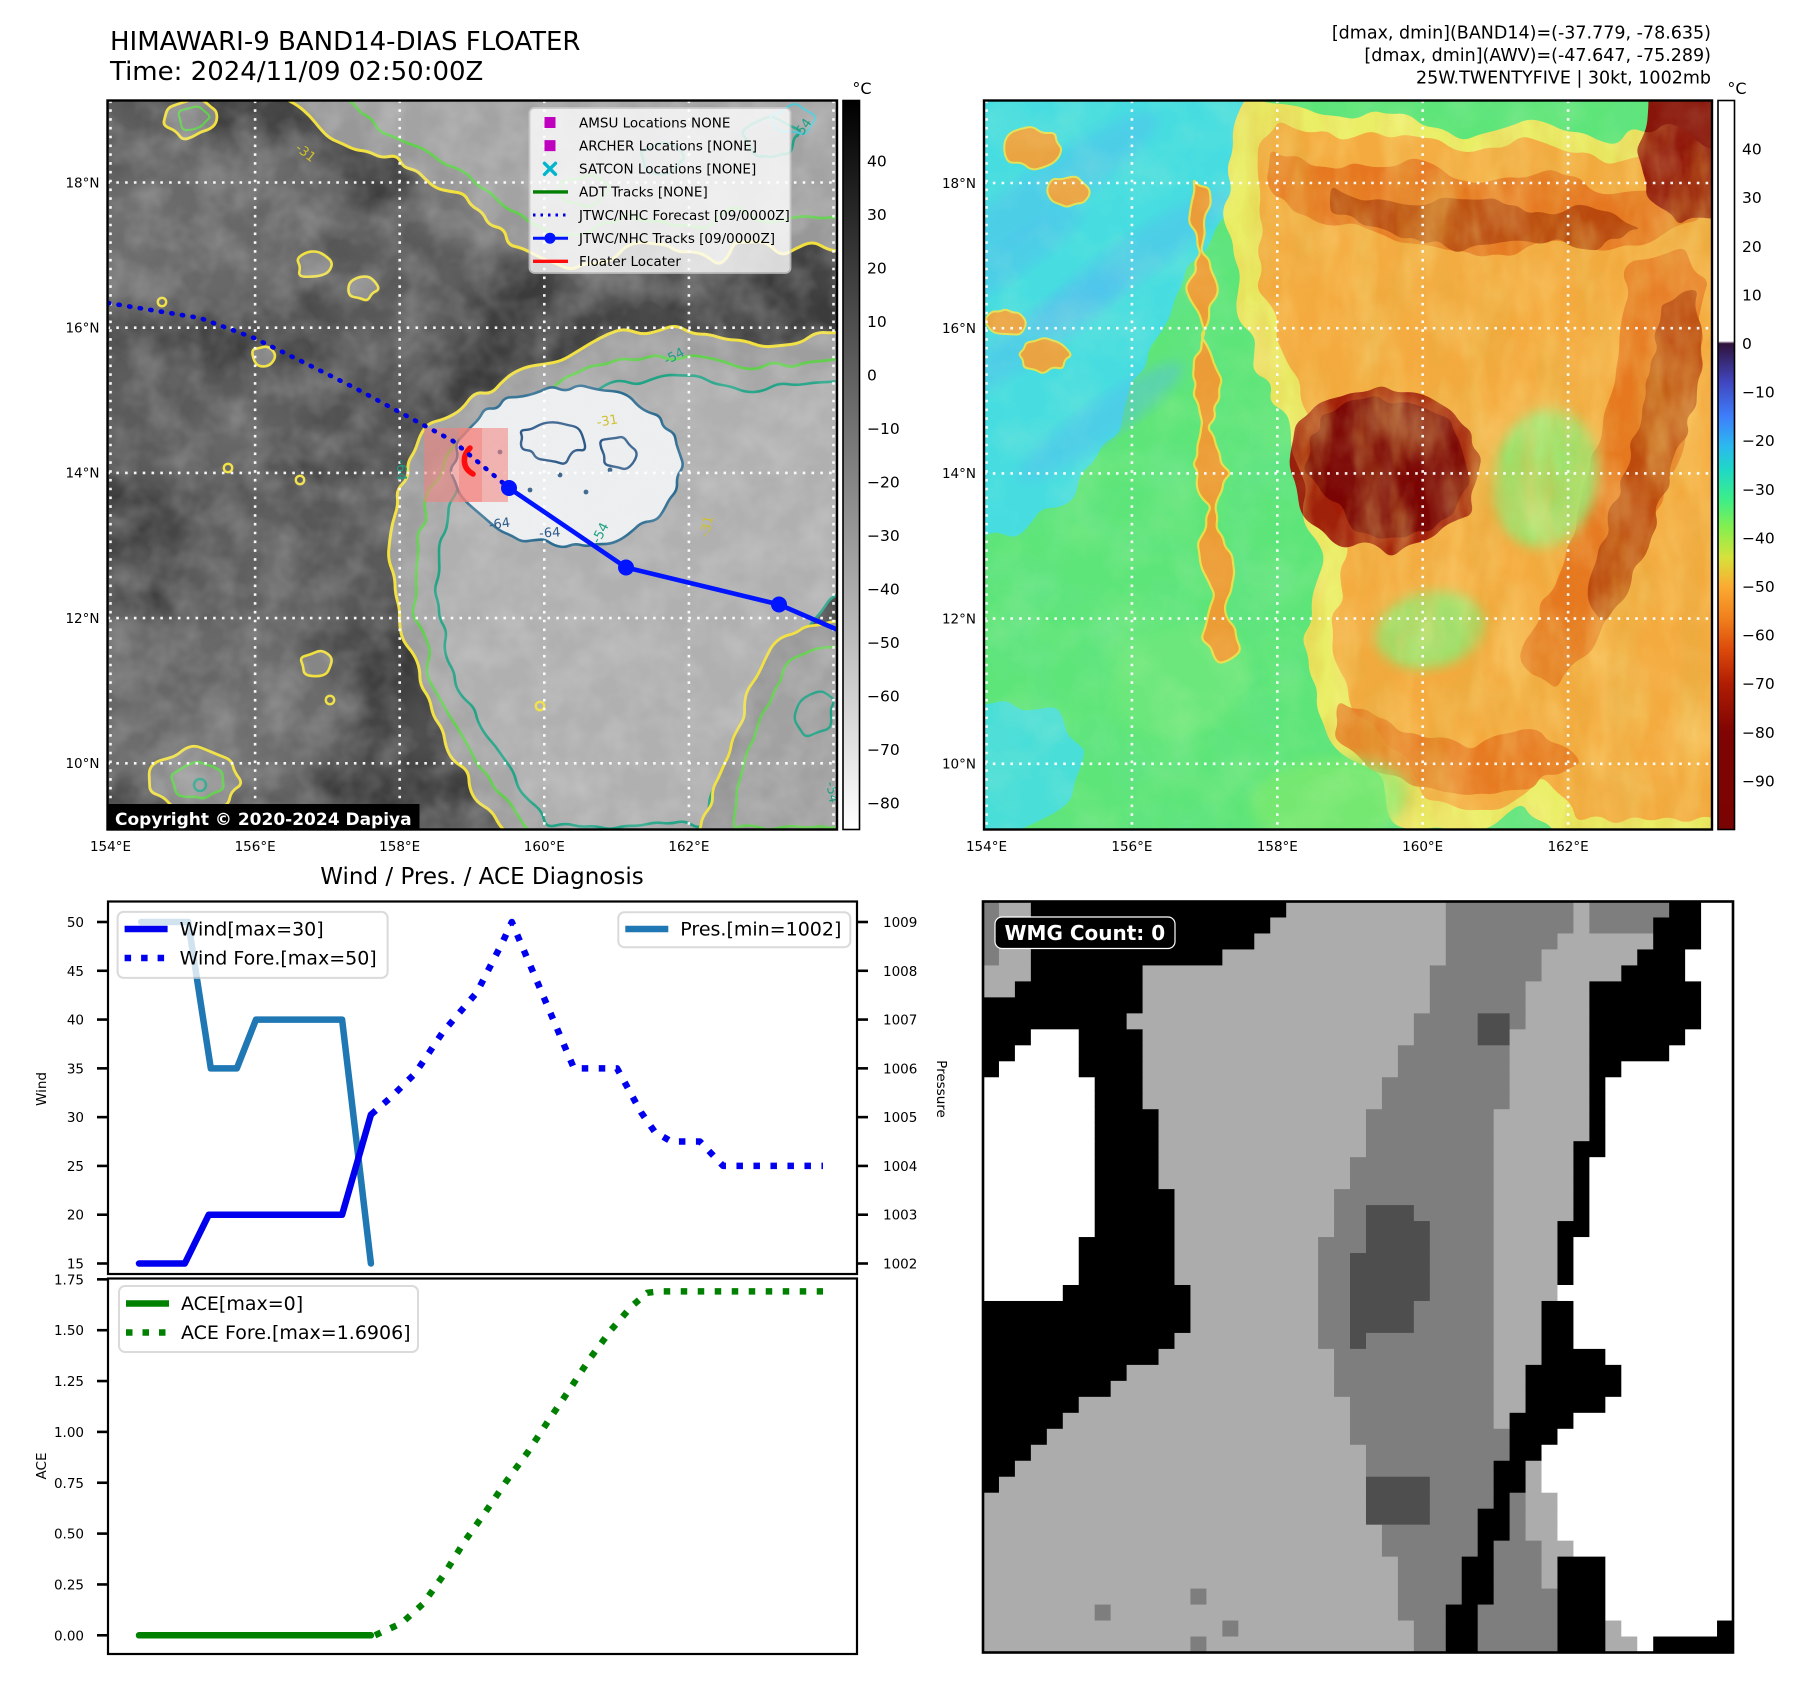 The width and height of the screenshot is (1801, 1690). I want to click on pressure-tick-label: 1007, so click(900, 1021).